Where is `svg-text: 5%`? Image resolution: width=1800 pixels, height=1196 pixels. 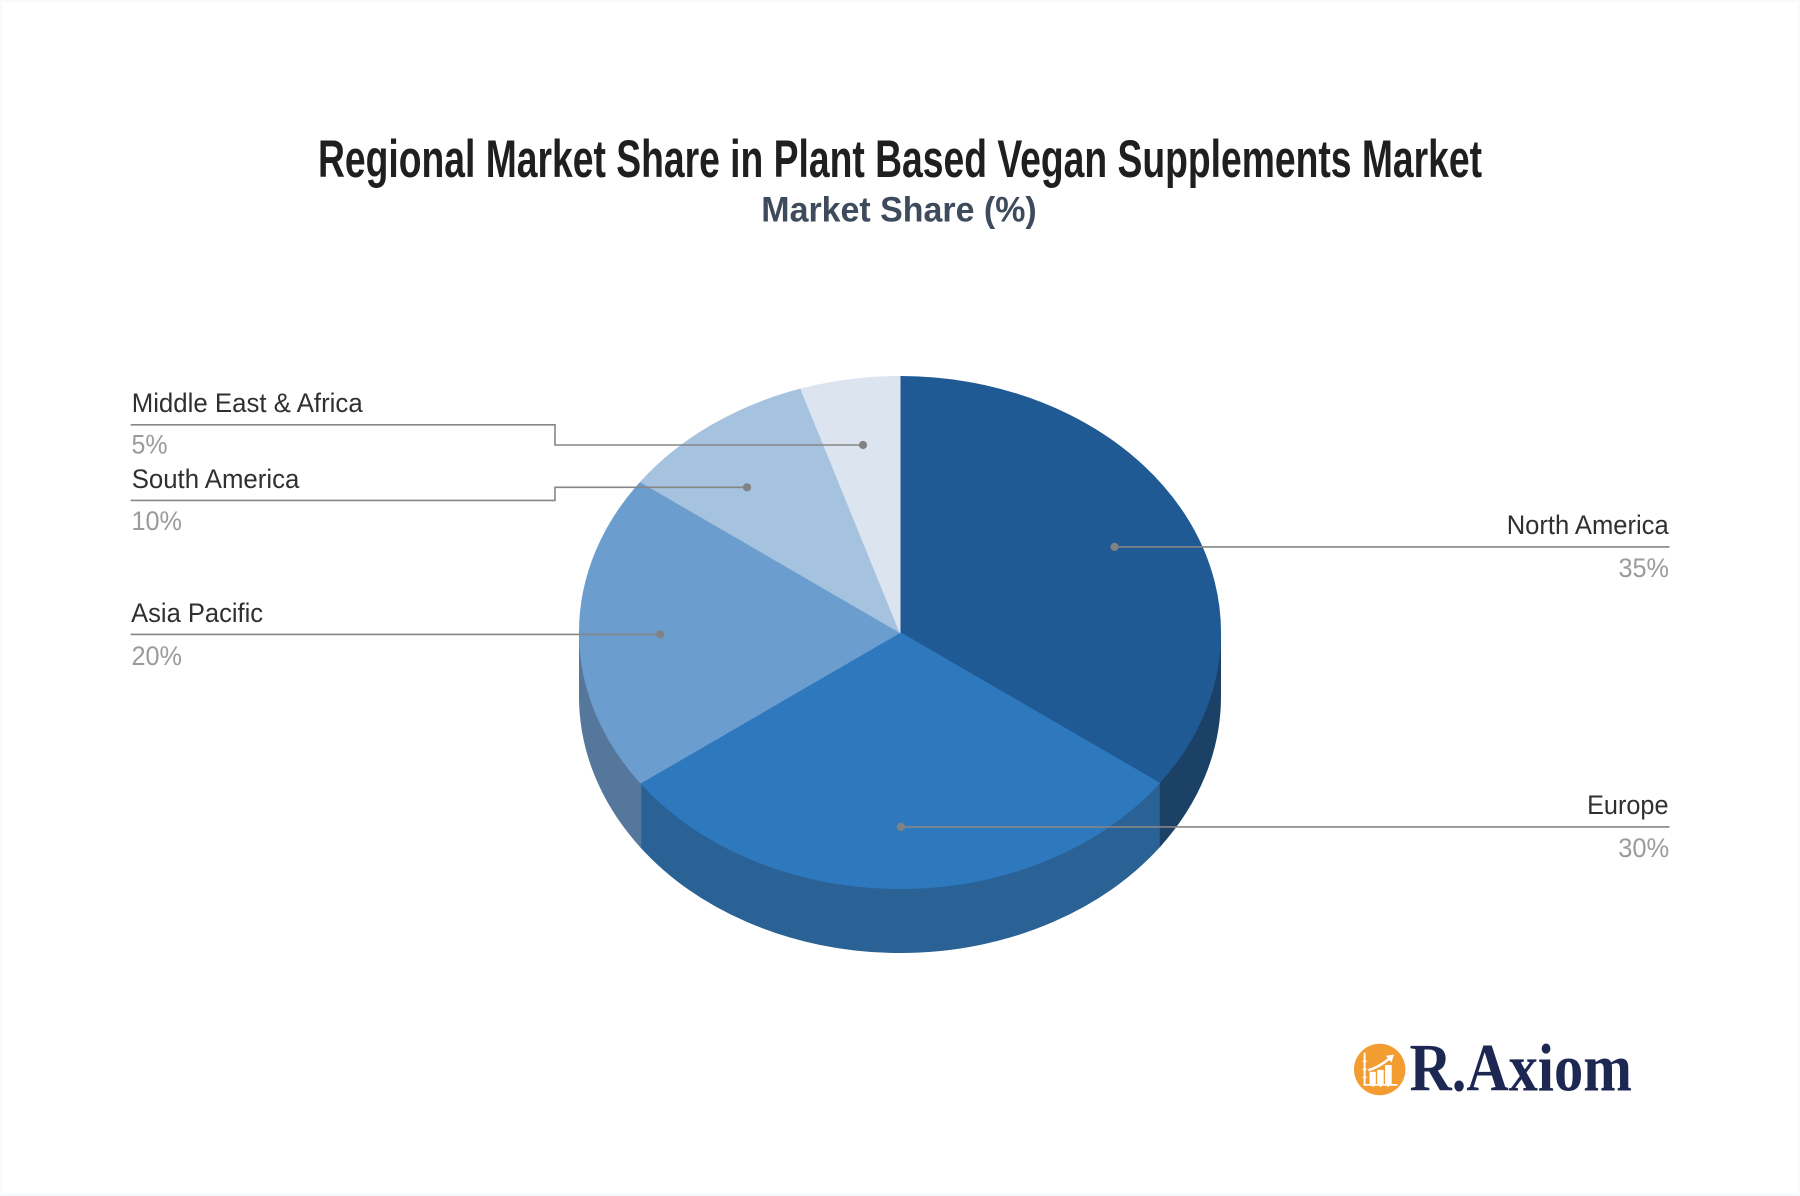
svg-text: 5% is located at coordinates (150, 444).